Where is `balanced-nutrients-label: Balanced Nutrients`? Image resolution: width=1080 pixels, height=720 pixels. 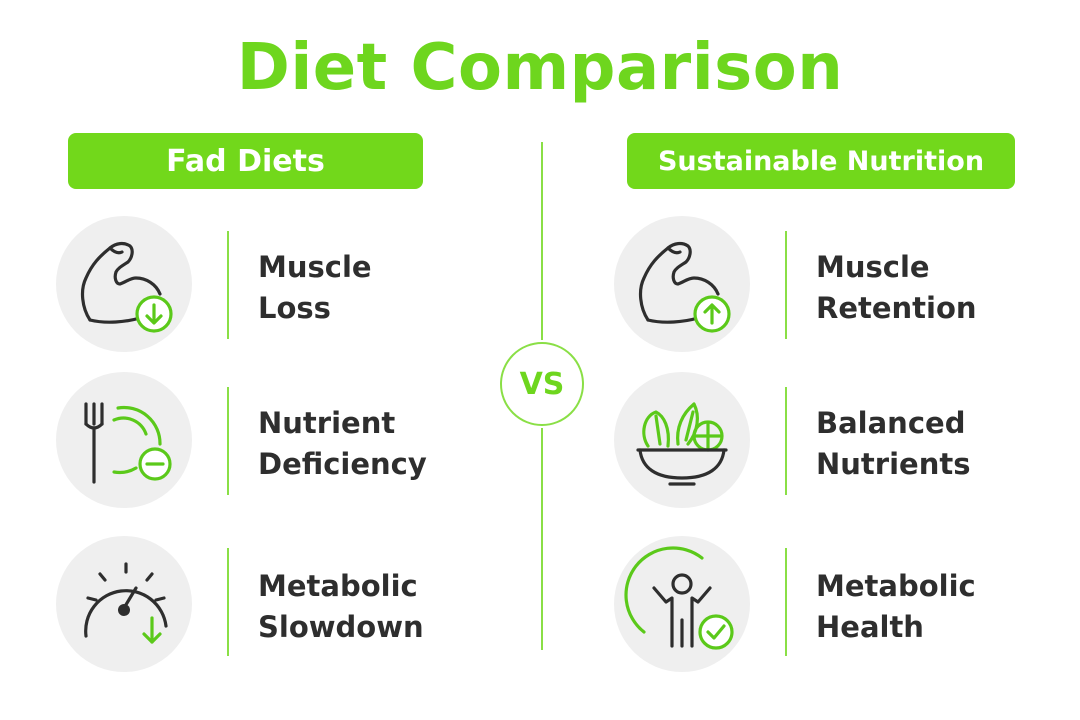
balanced-nutrients-label: Balanced Nutrients is located at coordinates (893, 443).